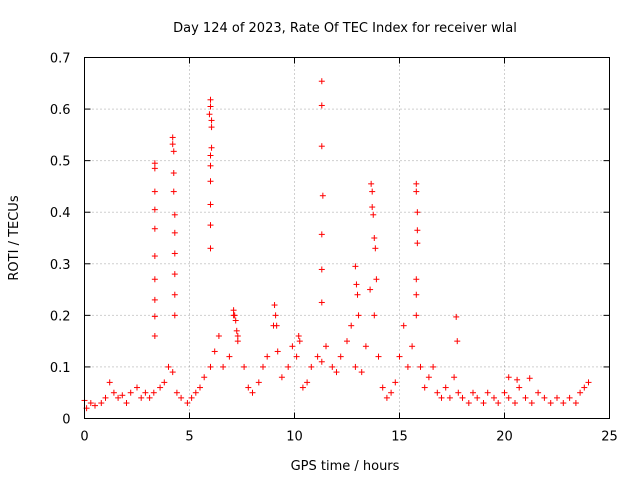 The image size is (640, 480). Describe the element at coordinates (504, 437) in the screenshot. I see `x-tick-label: 20` at that location.